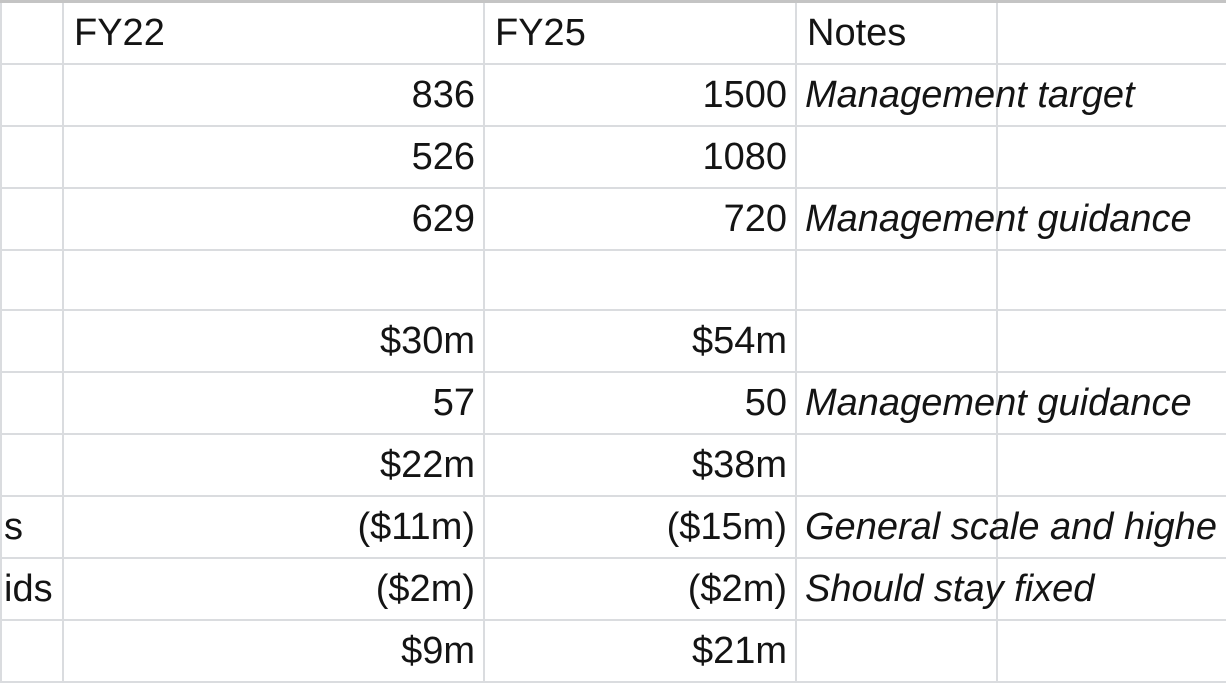 This screenshot has height=690, width=1226. I want to click on cell-fy25: 1500, so click(640, 95).